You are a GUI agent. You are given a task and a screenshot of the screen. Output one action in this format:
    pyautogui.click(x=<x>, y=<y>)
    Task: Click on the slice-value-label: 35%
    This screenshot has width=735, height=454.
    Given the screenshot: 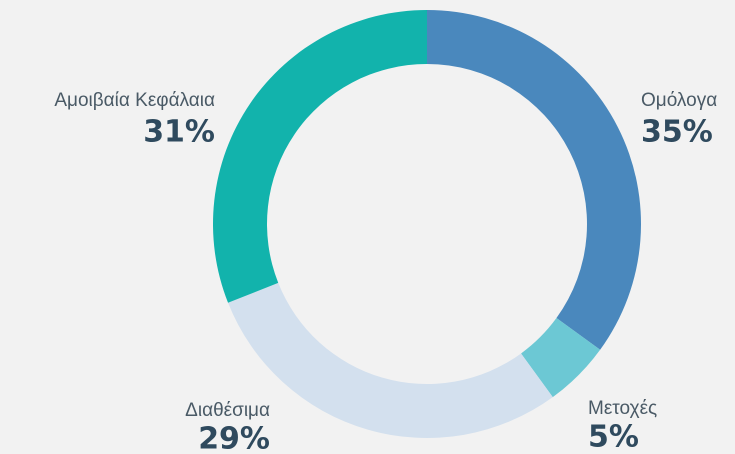 What is the action you would take?
    pyautogui.click(x=677, y=132)
    